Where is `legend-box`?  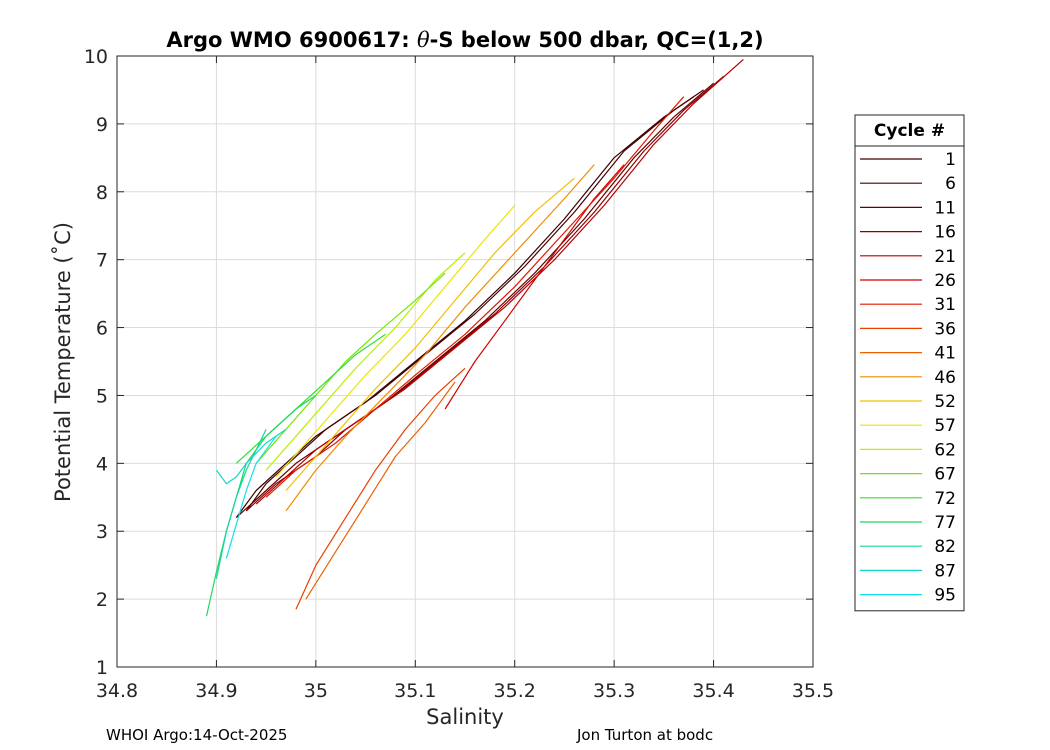 legend-box is located at coordinates (909, 363).